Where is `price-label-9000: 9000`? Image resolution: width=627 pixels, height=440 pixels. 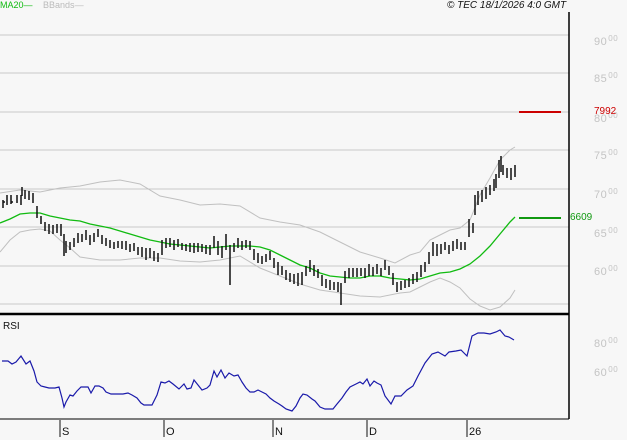
price-label-9000: 9000 is located at coordinates (606, 41).